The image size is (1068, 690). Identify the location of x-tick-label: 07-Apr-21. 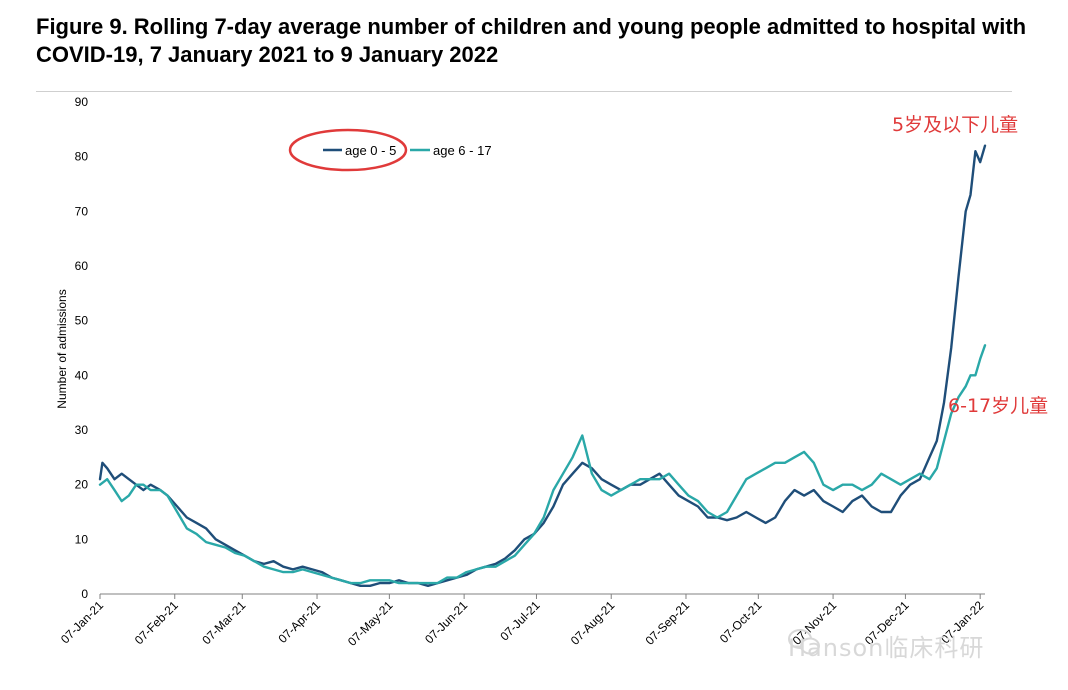
(300, 622).